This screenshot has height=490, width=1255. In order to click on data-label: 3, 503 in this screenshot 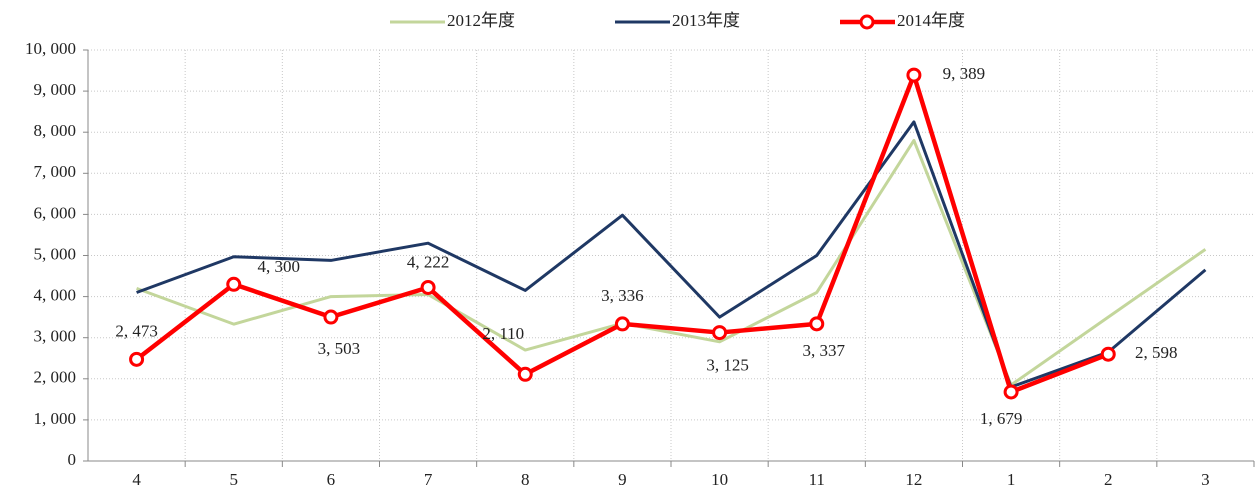, I will do `click(339, 348)`.